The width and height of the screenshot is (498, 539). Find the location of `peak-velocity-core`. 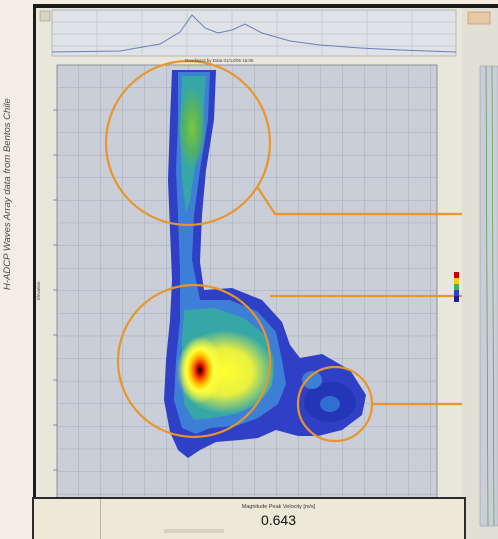

peak-velocity-core is located at coordinates (200, 370).